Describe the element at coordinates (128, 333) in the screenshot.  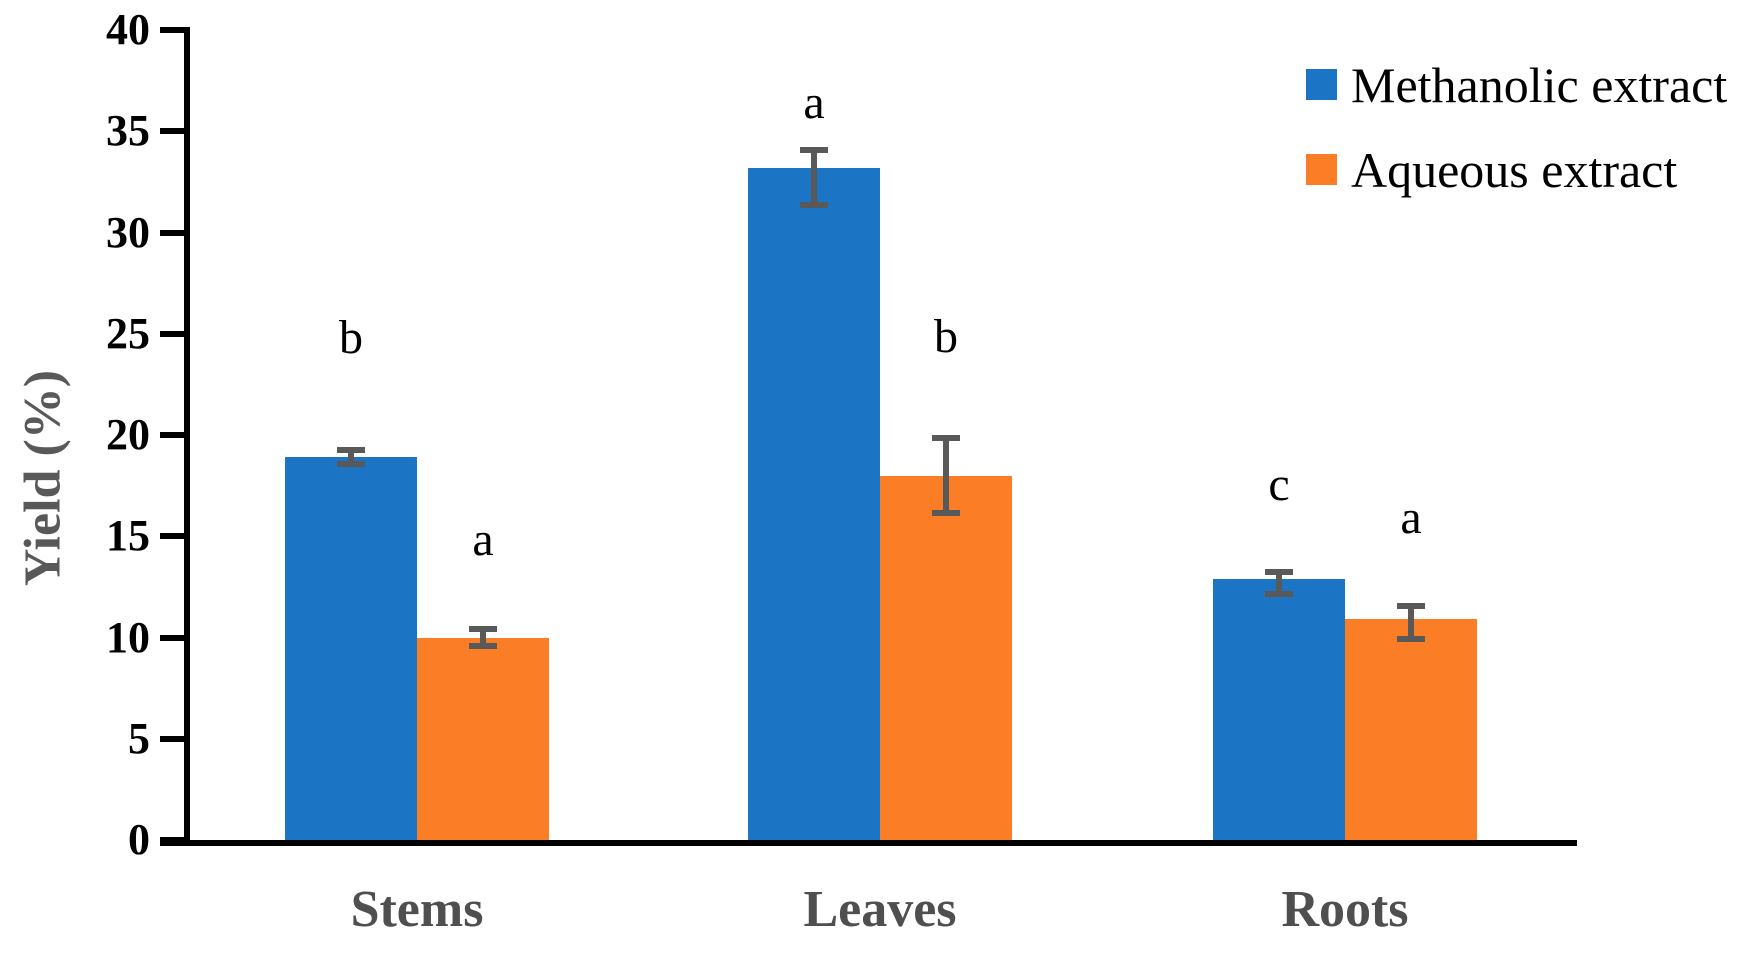
I see `y-tick-label-25: 25` at that location.